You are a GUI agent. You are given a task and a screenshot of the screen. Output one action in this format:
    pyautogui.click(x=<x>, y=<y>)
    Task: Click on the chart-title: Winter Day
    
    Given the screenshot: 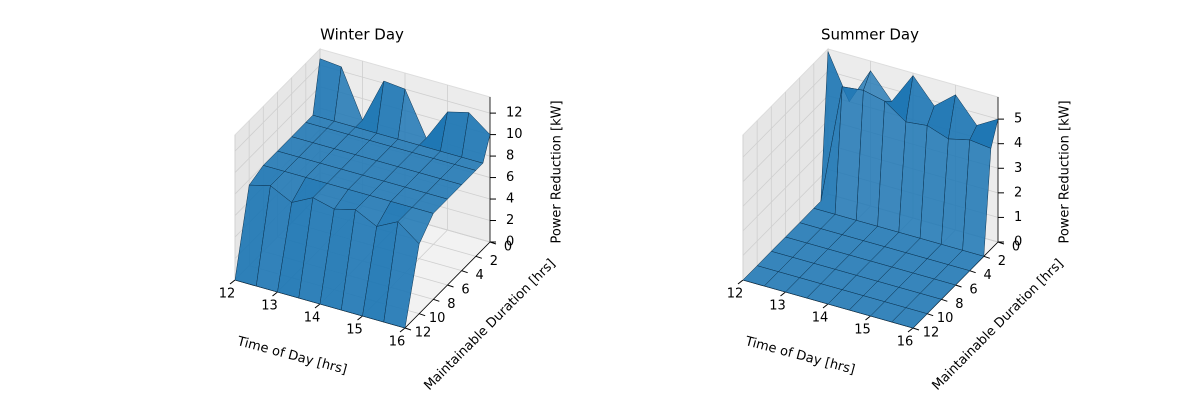 What is the action you would take?
    pyautogui.click(x=362, y=35)
    